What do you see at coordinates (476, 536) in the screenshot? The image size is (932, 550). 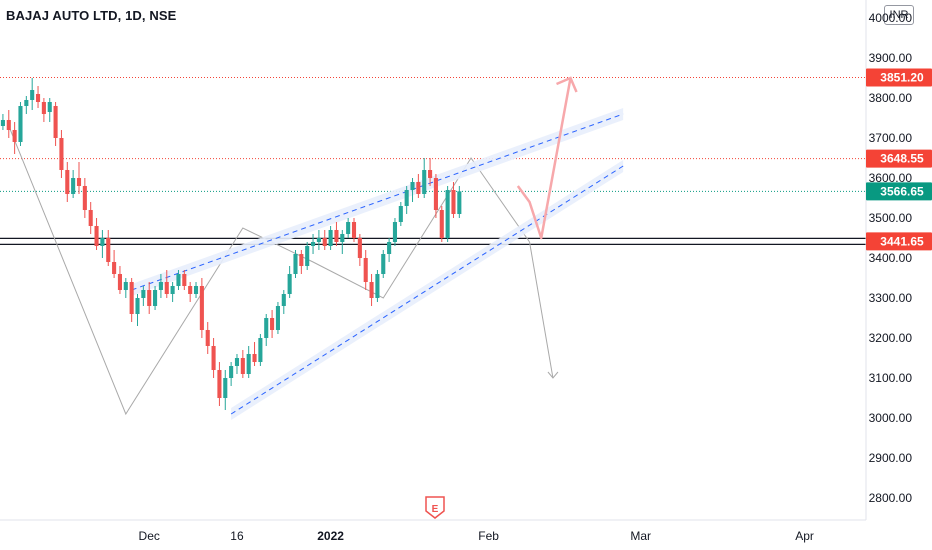 I see `time-axis: Dec 16 2022 Feb Mar Apr` at bounding box center [476, 536].